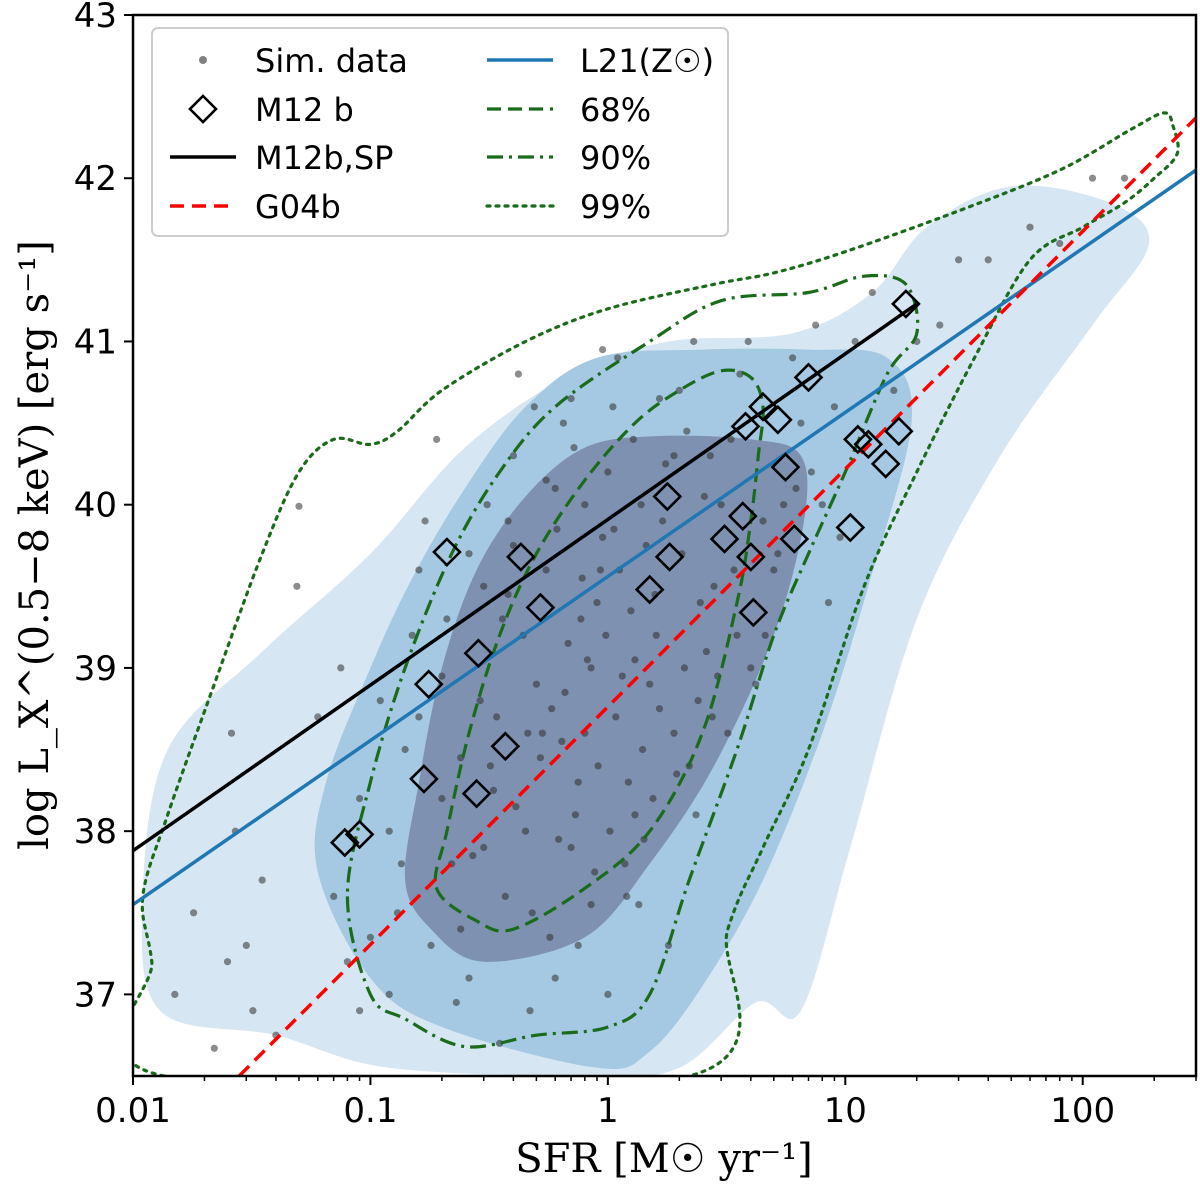  What do you see at coordinates (647, 61) in the screenshot?
I see `legend-label-l21: L21(Z☉)` at bounding box center [647, 61].